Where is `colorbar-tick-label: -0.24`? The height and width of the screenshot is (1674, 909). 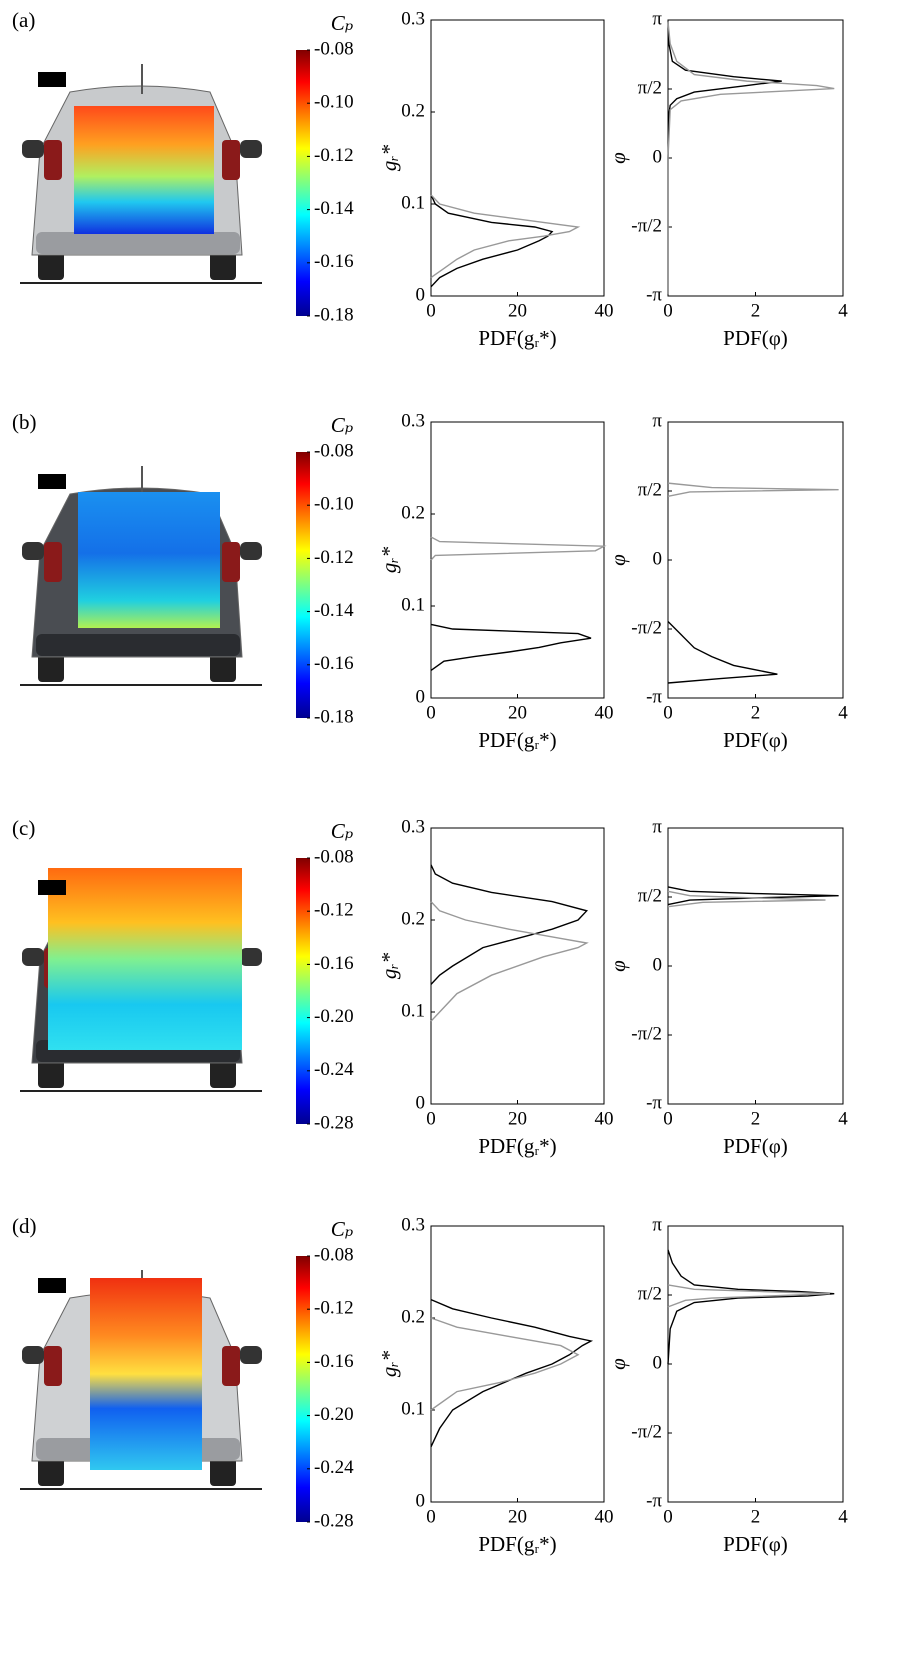
colorbar-tick-label: -0.24 is located at coordinates (334, 1467).